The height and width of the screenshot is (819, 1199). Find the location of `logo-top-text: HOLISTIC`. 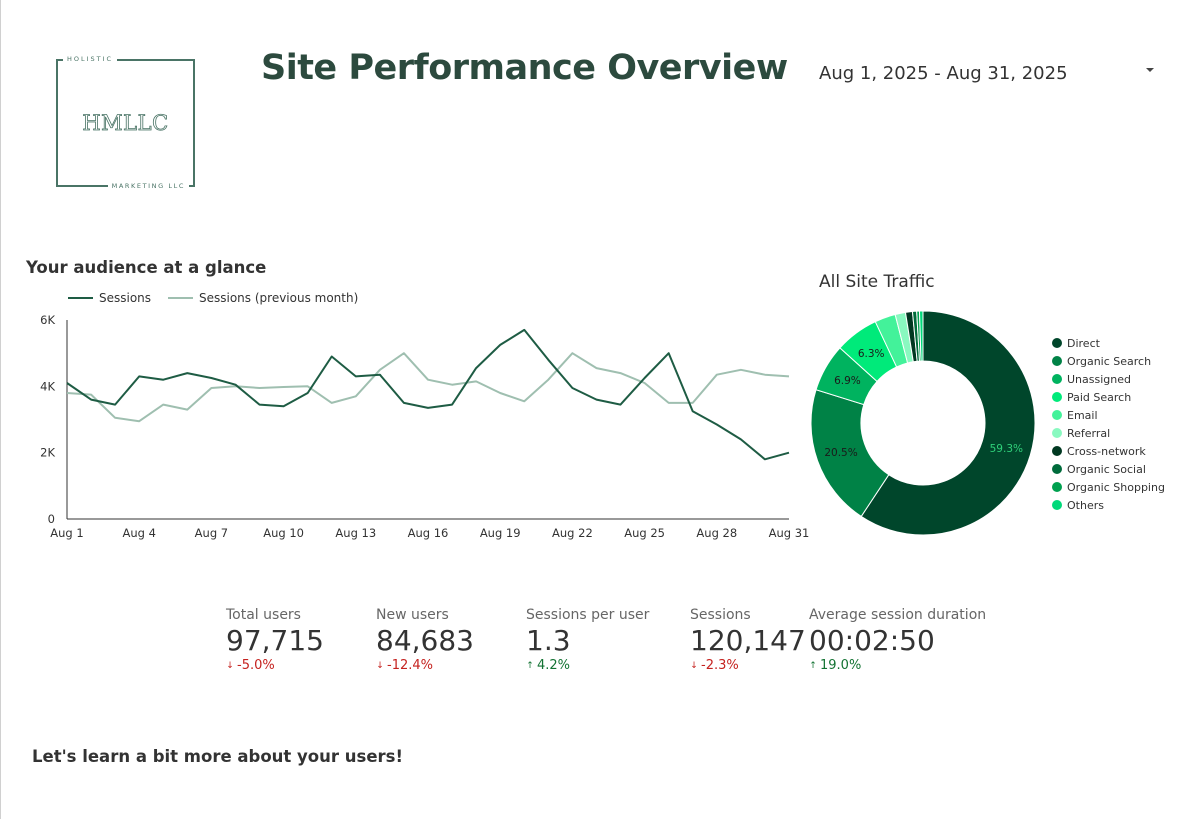

logo-top-text: HOLISTIC is located at coordinates (90, 59).